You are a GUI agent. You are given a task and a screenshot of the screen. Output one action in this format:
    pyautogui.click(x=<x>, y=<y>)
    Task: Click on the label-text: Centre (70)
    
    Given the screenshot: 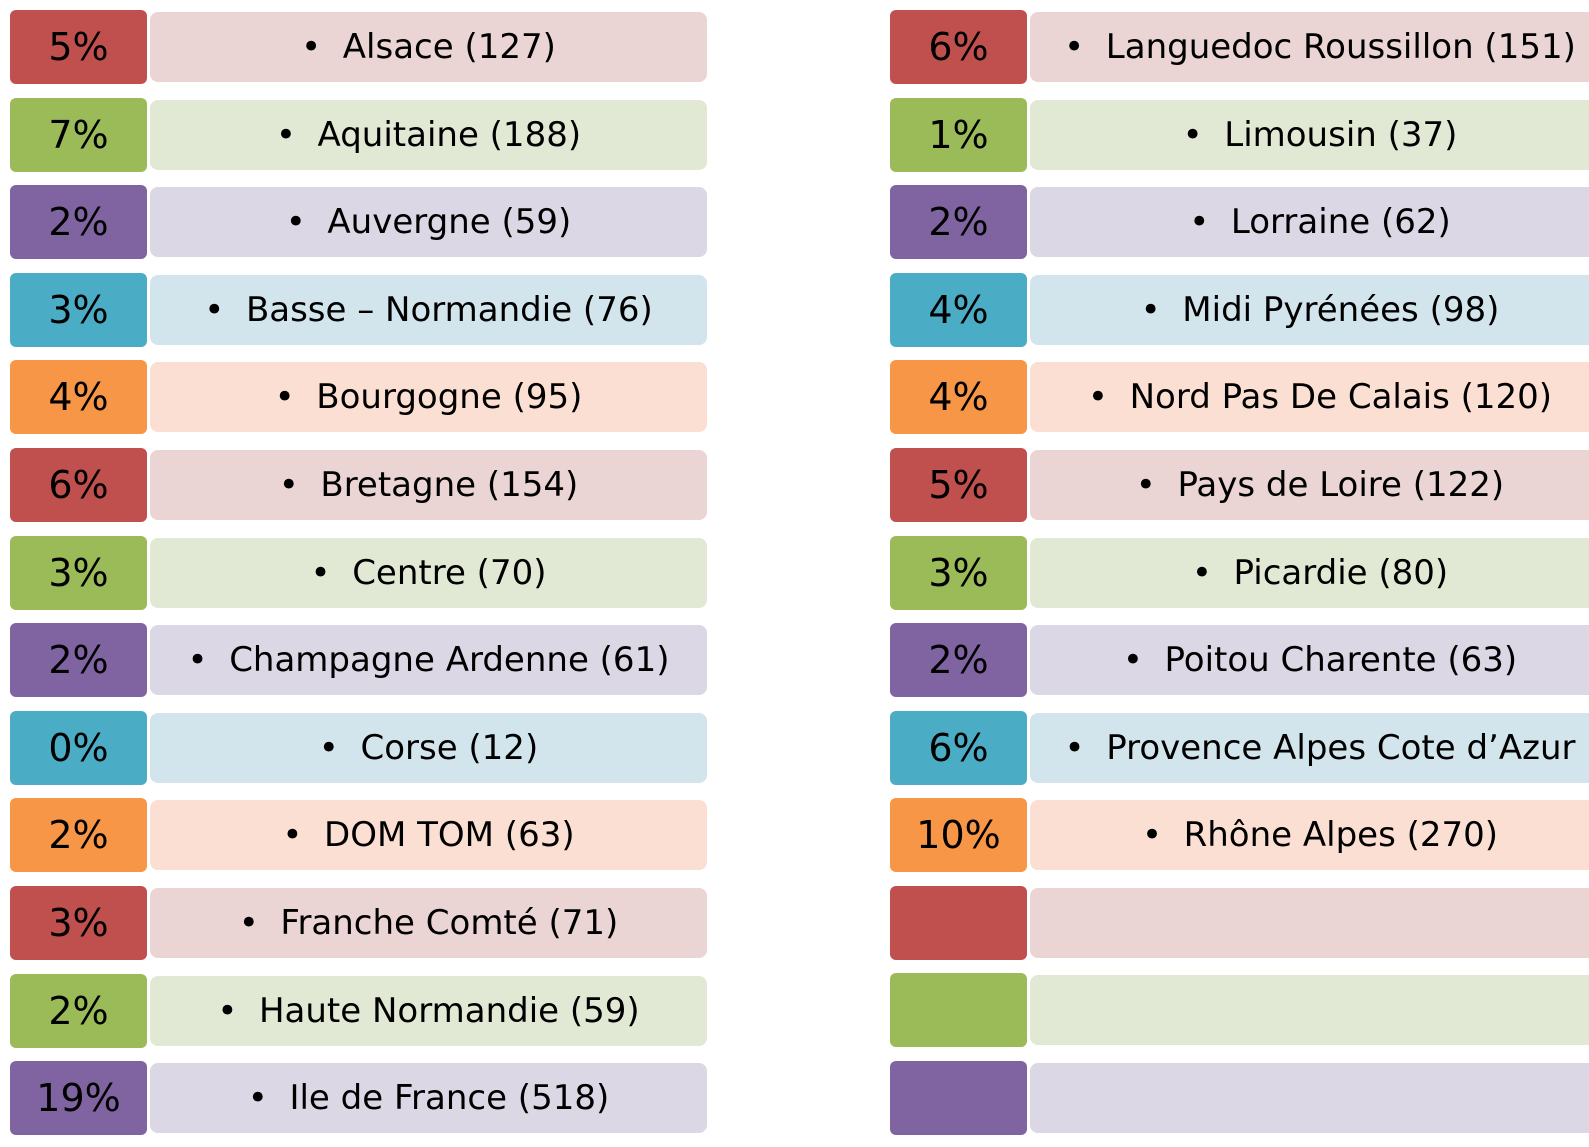 What is the action you would take?
    pyautogui.click(x=428, y=573)
    